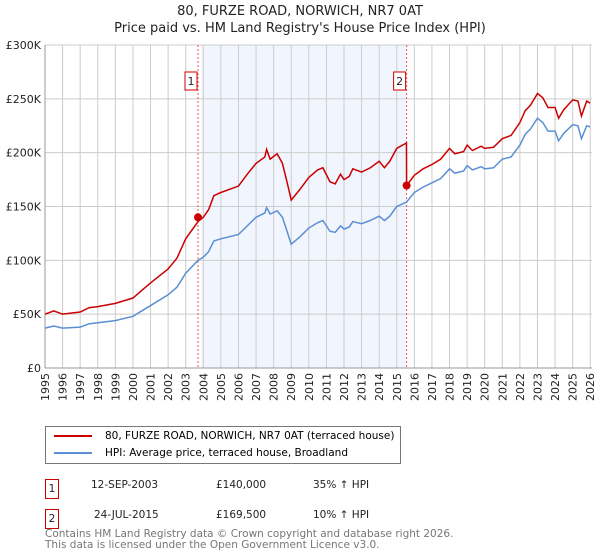 This screenshot has width=600, height=560. I want to click on x-tick-label: 2010, so click(309, 387).